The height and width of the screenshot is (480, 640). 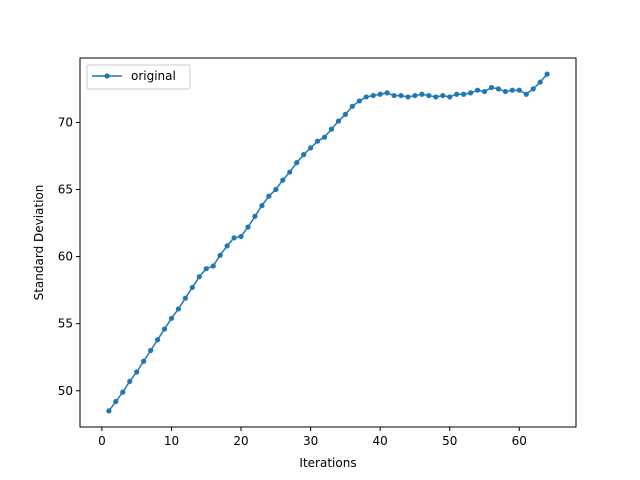 I want to click on legend: original, so click(x=138, y=77).